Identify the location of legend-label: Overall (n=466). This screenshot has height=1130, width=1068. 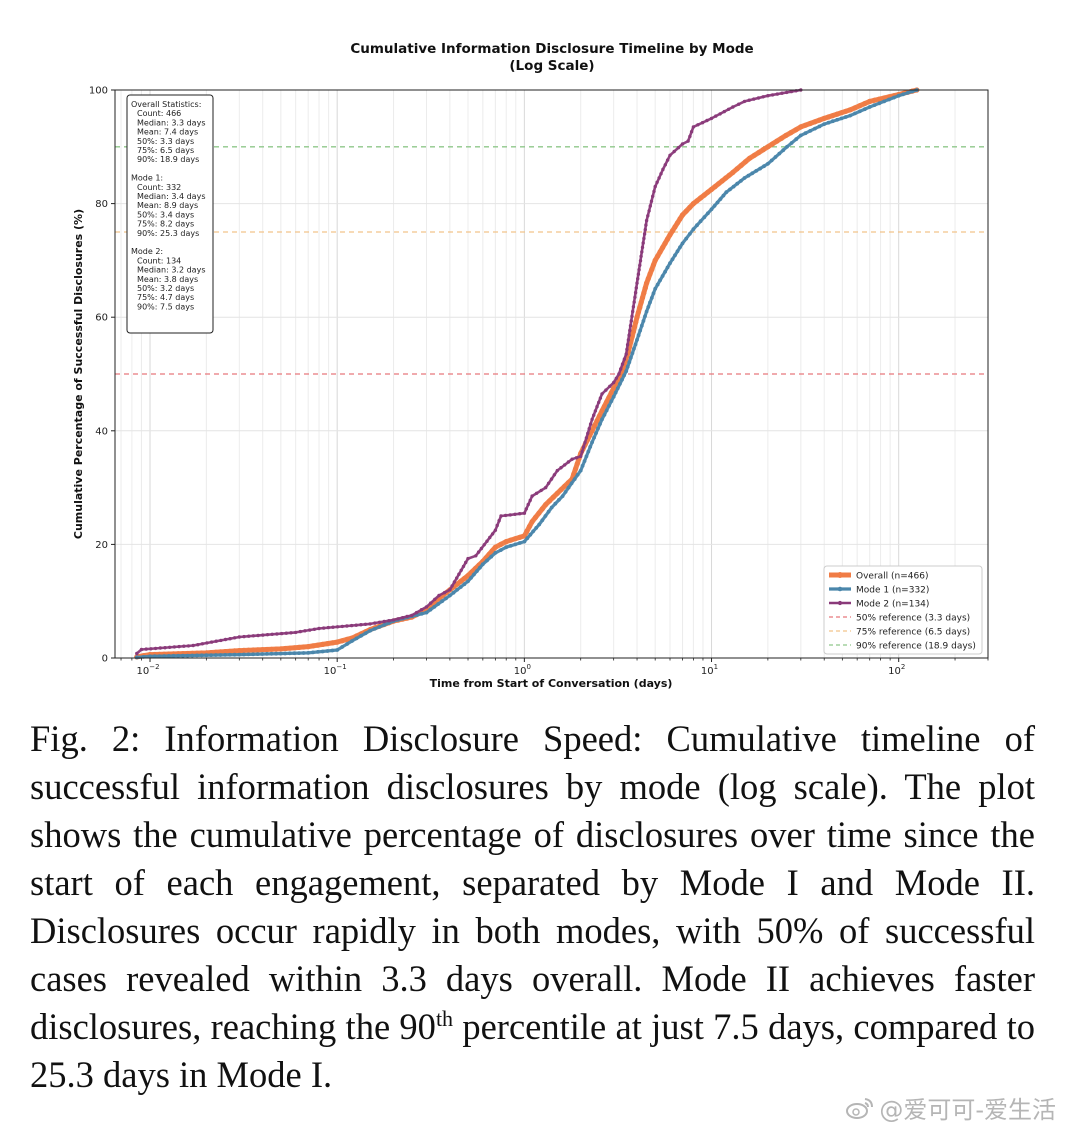
(892, 577).